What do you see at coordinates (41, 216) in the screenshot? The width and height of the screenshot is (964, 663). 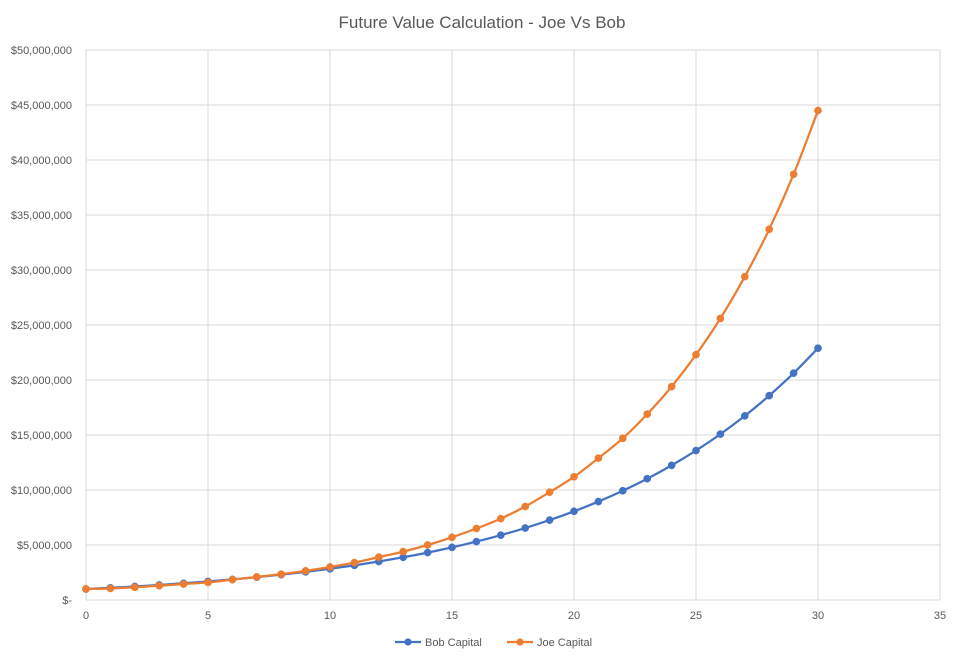 I see `y-tick-label: $35,000,000` at bounding box center [41, 216].